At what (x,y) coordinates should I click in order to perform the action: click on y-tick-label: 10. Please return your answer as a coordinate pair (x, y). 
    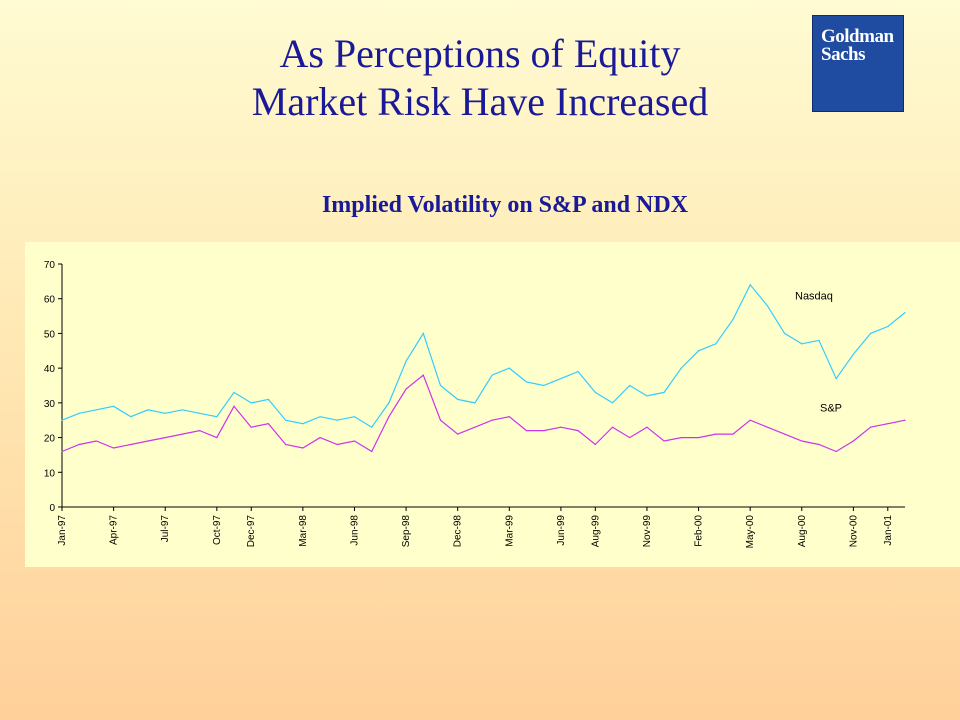
    Looking at the image, I should click on (50, 473).